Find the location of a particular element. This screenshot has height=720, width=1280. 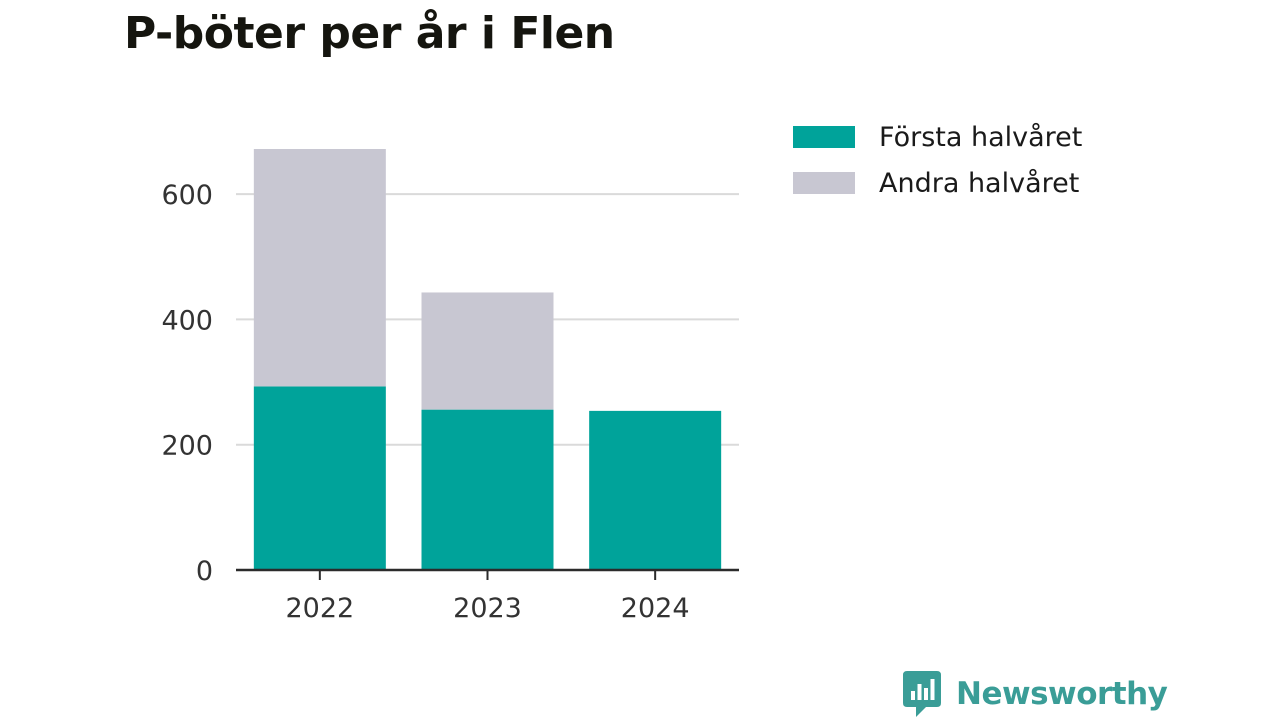

y-tick-label-200: 200 is located at coordinates (187, 446).